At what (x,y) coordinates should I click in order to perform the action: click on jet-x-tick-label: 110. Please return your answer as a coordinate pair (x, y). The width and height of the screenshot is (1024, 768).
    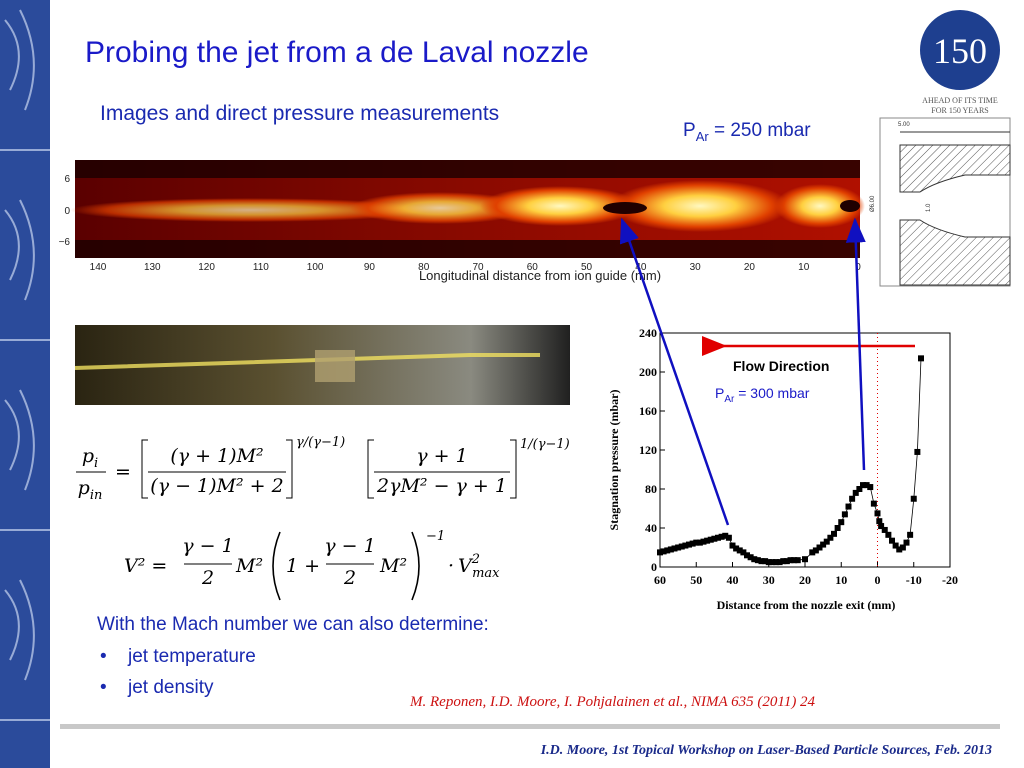
    Looking at the image, I should click on (261, 267).